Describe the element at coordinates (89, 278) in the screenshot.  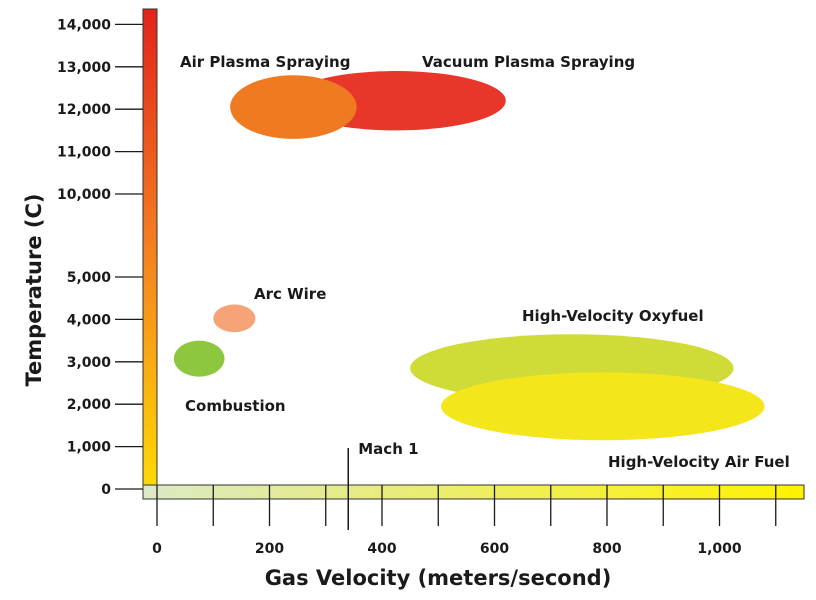
I see `y-tick-label: 5,000` at that location.